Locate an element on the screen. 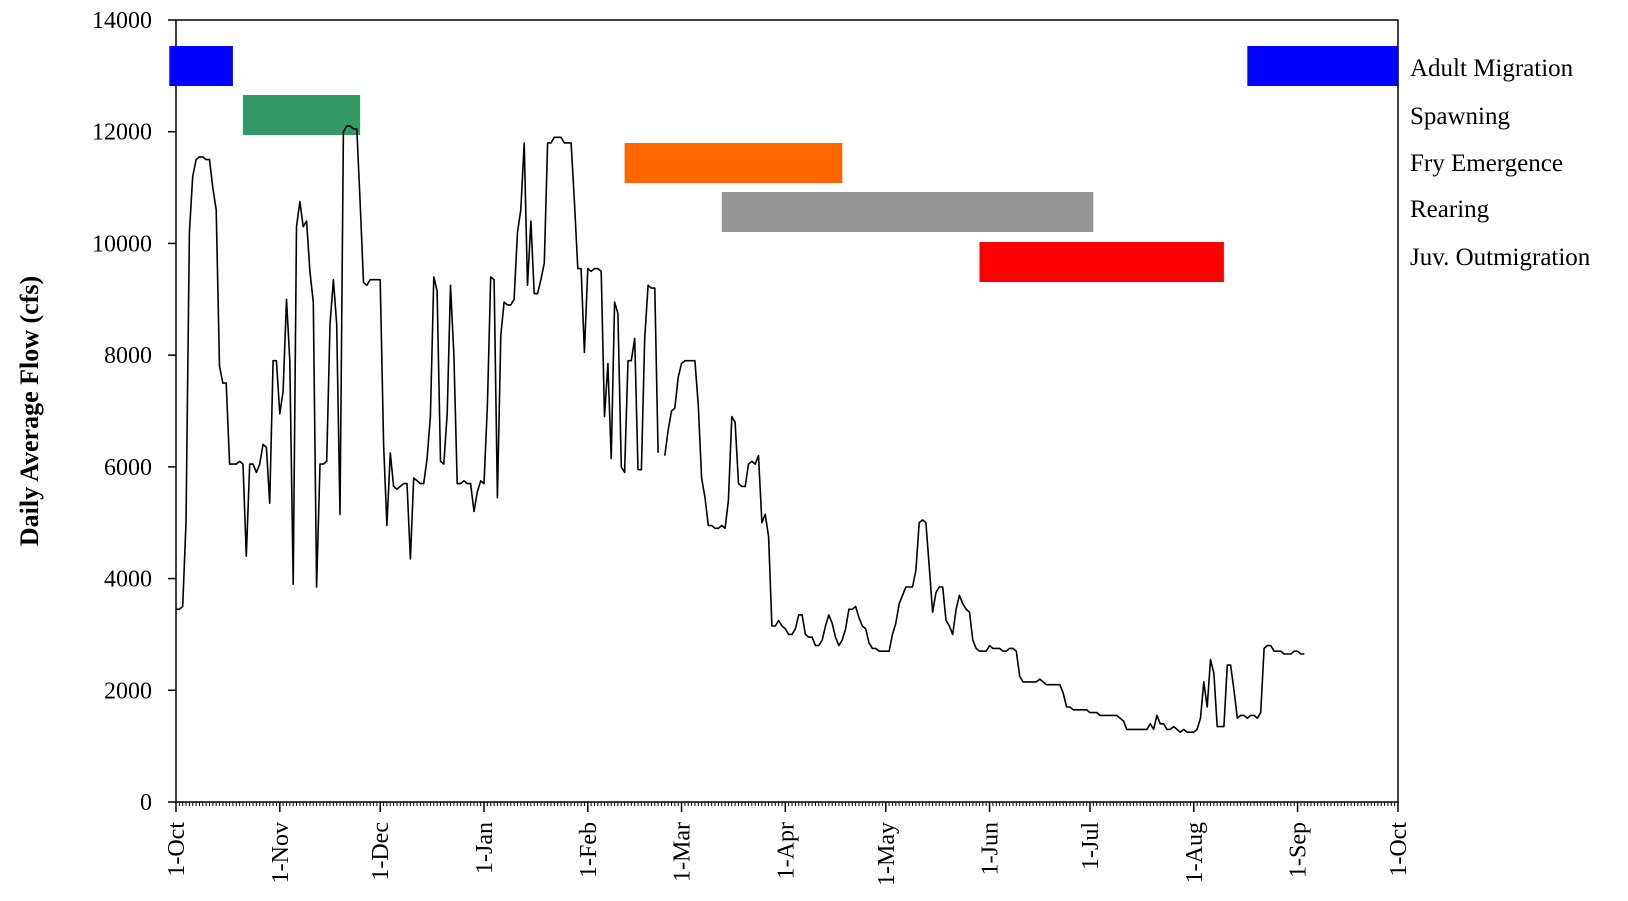  y-axis: 0 2000 4000 6000 8000 10000 12000 14000 is located at coordinates (134, 412).